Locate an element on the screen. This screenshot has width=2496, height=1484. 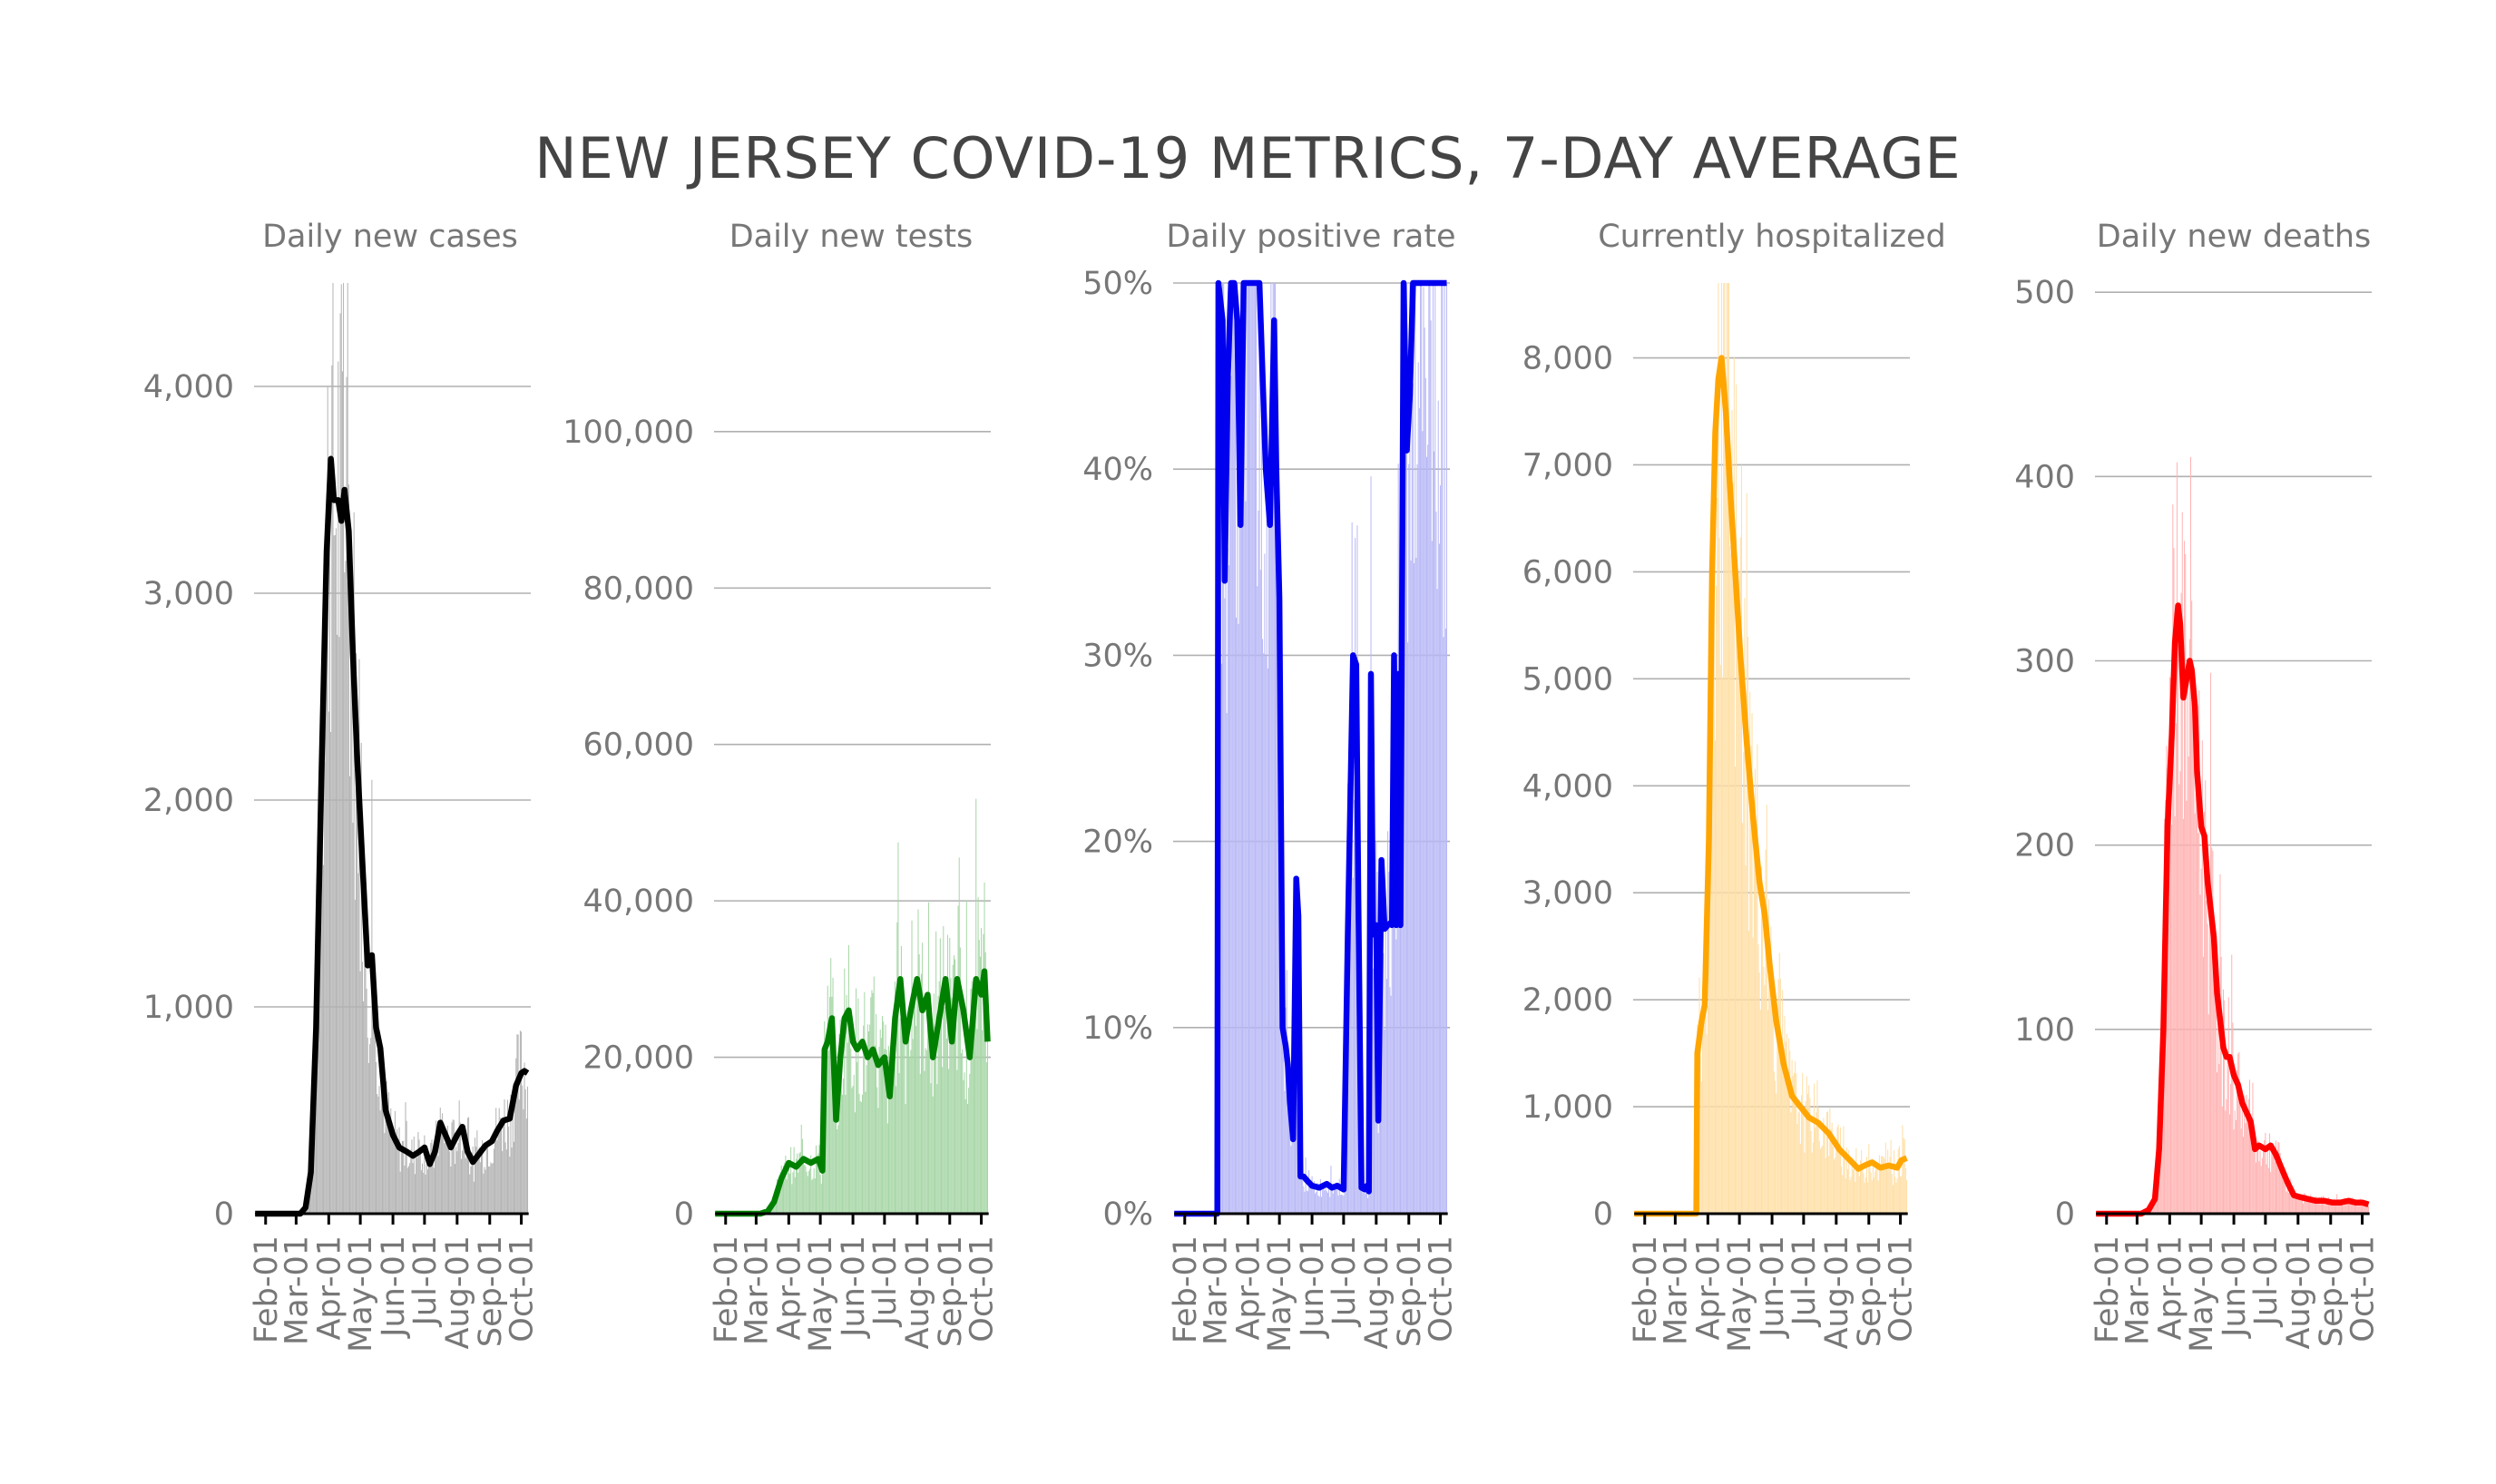
y-tick-label: 100 is located at coordinates (2044, 1030).